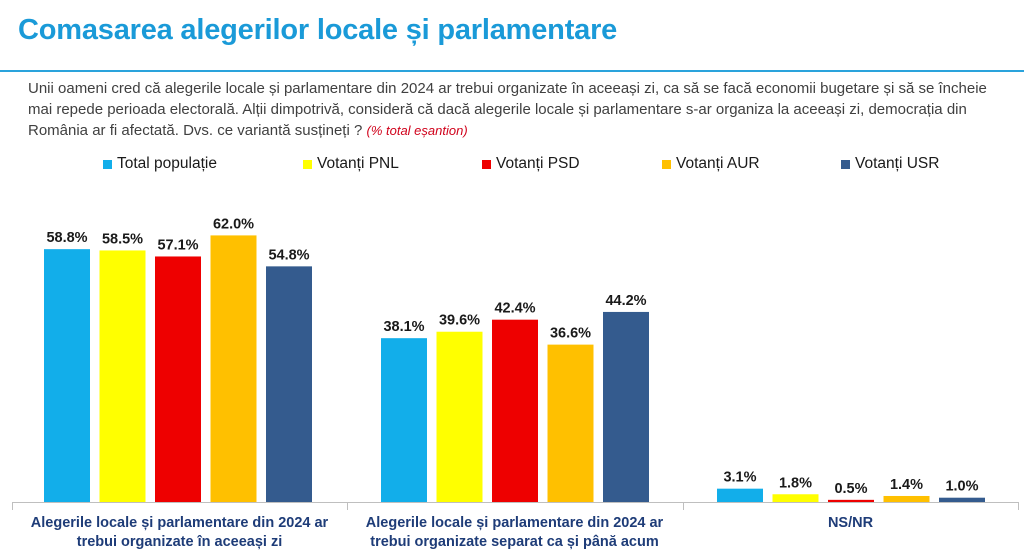 The image size is (1024, 555). Describe the element at coordinates (897, 163) in the screenshot. I see `legend-label-usr: Votanți USR` at that location.